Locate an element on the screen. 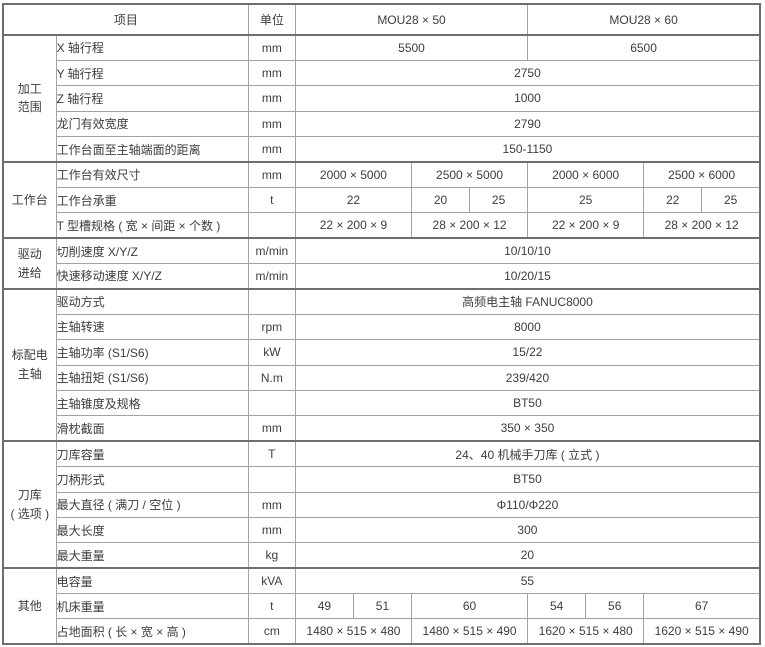 The width and height of the screenshot is (765, 647). table-row: 快速移动速度 X/Y/Z m/min 10/20/15 is located at coordinates (382, 276).